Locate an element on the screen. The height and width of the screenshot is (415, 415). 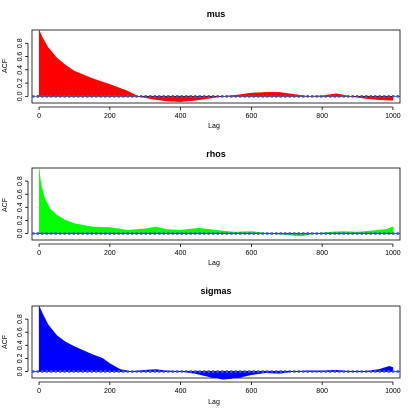
panel-title: rhos is located at coordinates (216, 154).